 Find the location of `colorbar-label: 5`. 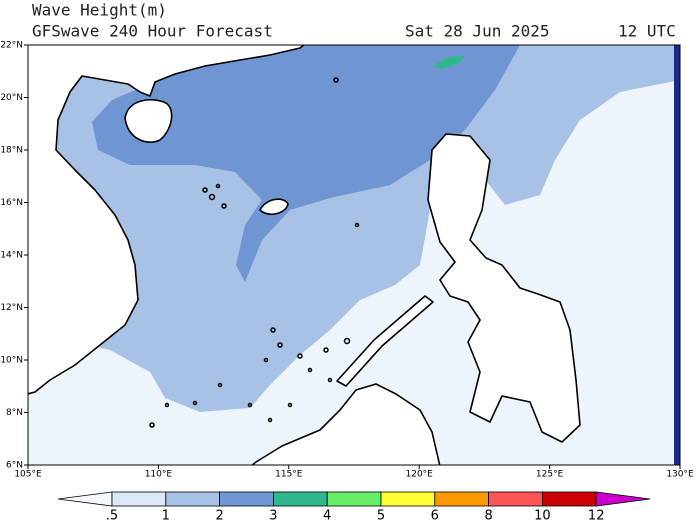

colorbar-label: 5 is located at coordinates (381, 516).